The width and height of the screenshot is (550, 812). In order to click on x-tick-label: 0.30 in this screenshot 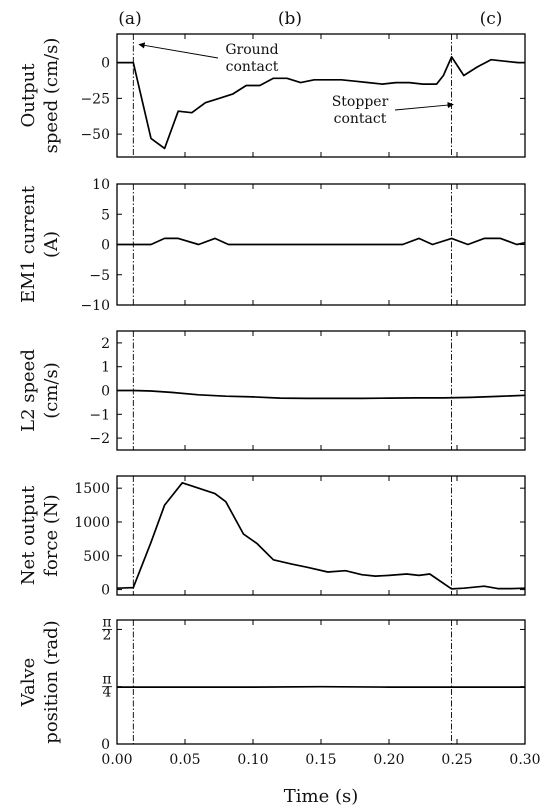, I will do `click(524, 760)`.